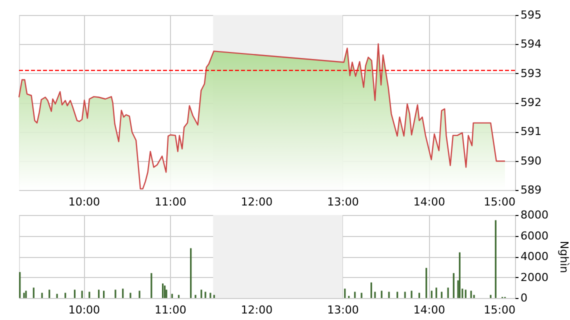  Describe the element at coordinates (534, 277) in the screenshot. I see `y-tick-label: 2000` at that location.